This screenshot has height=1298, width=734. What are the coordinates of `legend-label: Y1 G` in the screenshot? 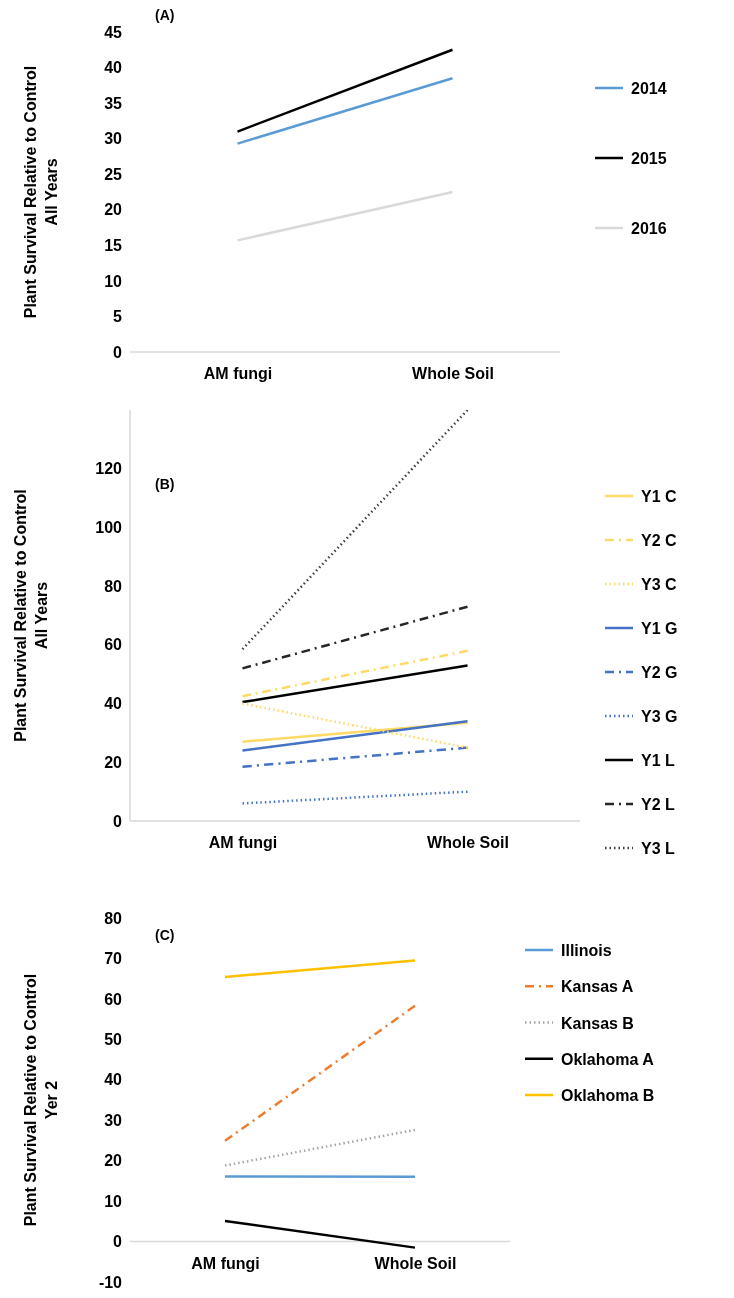 It's located at (659, 628).